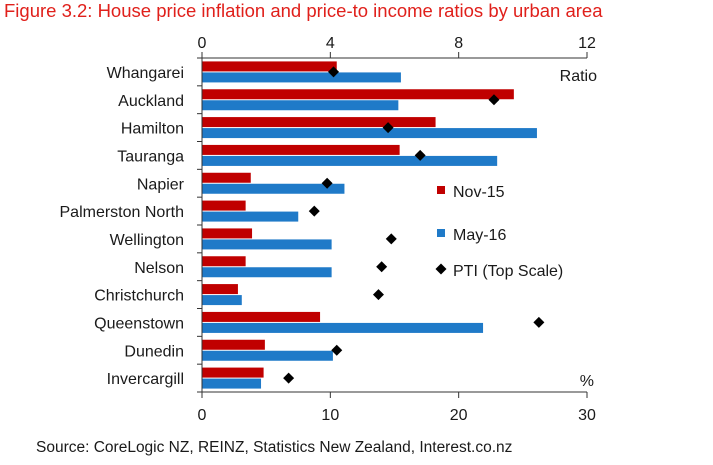 Image resolution: width=713 pixels, height=465 pixels. Describe the element at coordinates (508, 271) in the screenshot. I see `legend-label: PTI (Top Scale)` at that location.